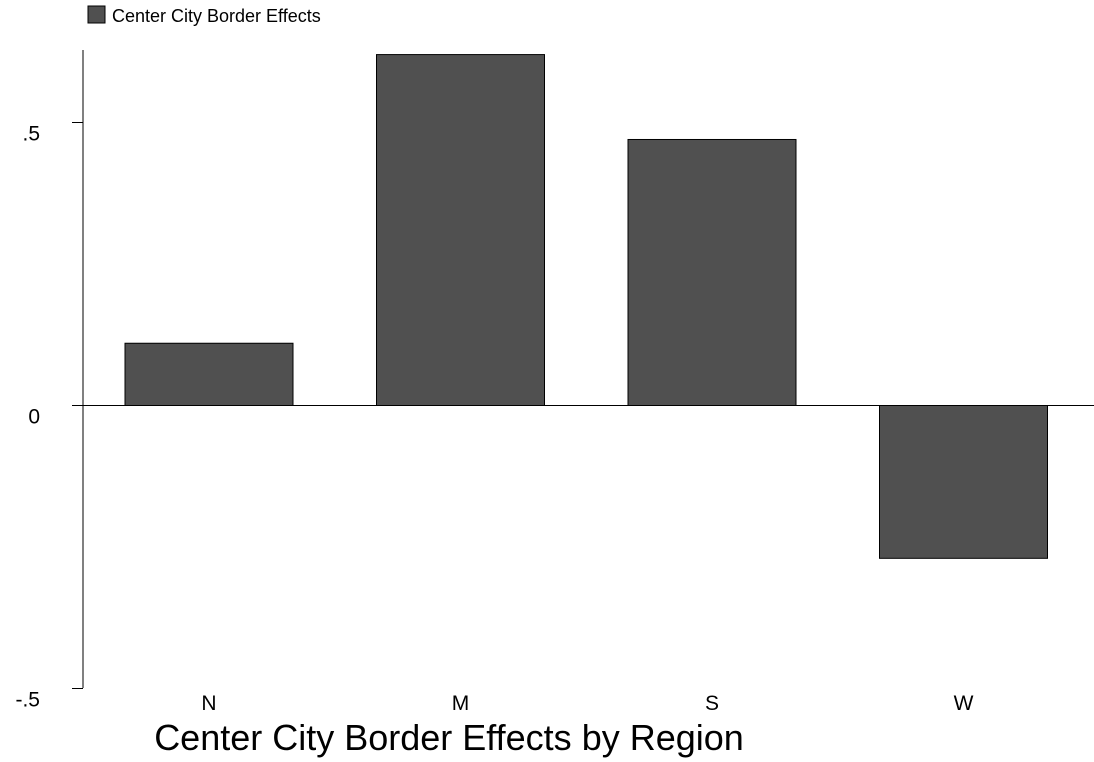  What do you see at coordinates (461, 703) in the screenshot?
I see `x-tick-label-m: M` at bounding box center [461, 703].